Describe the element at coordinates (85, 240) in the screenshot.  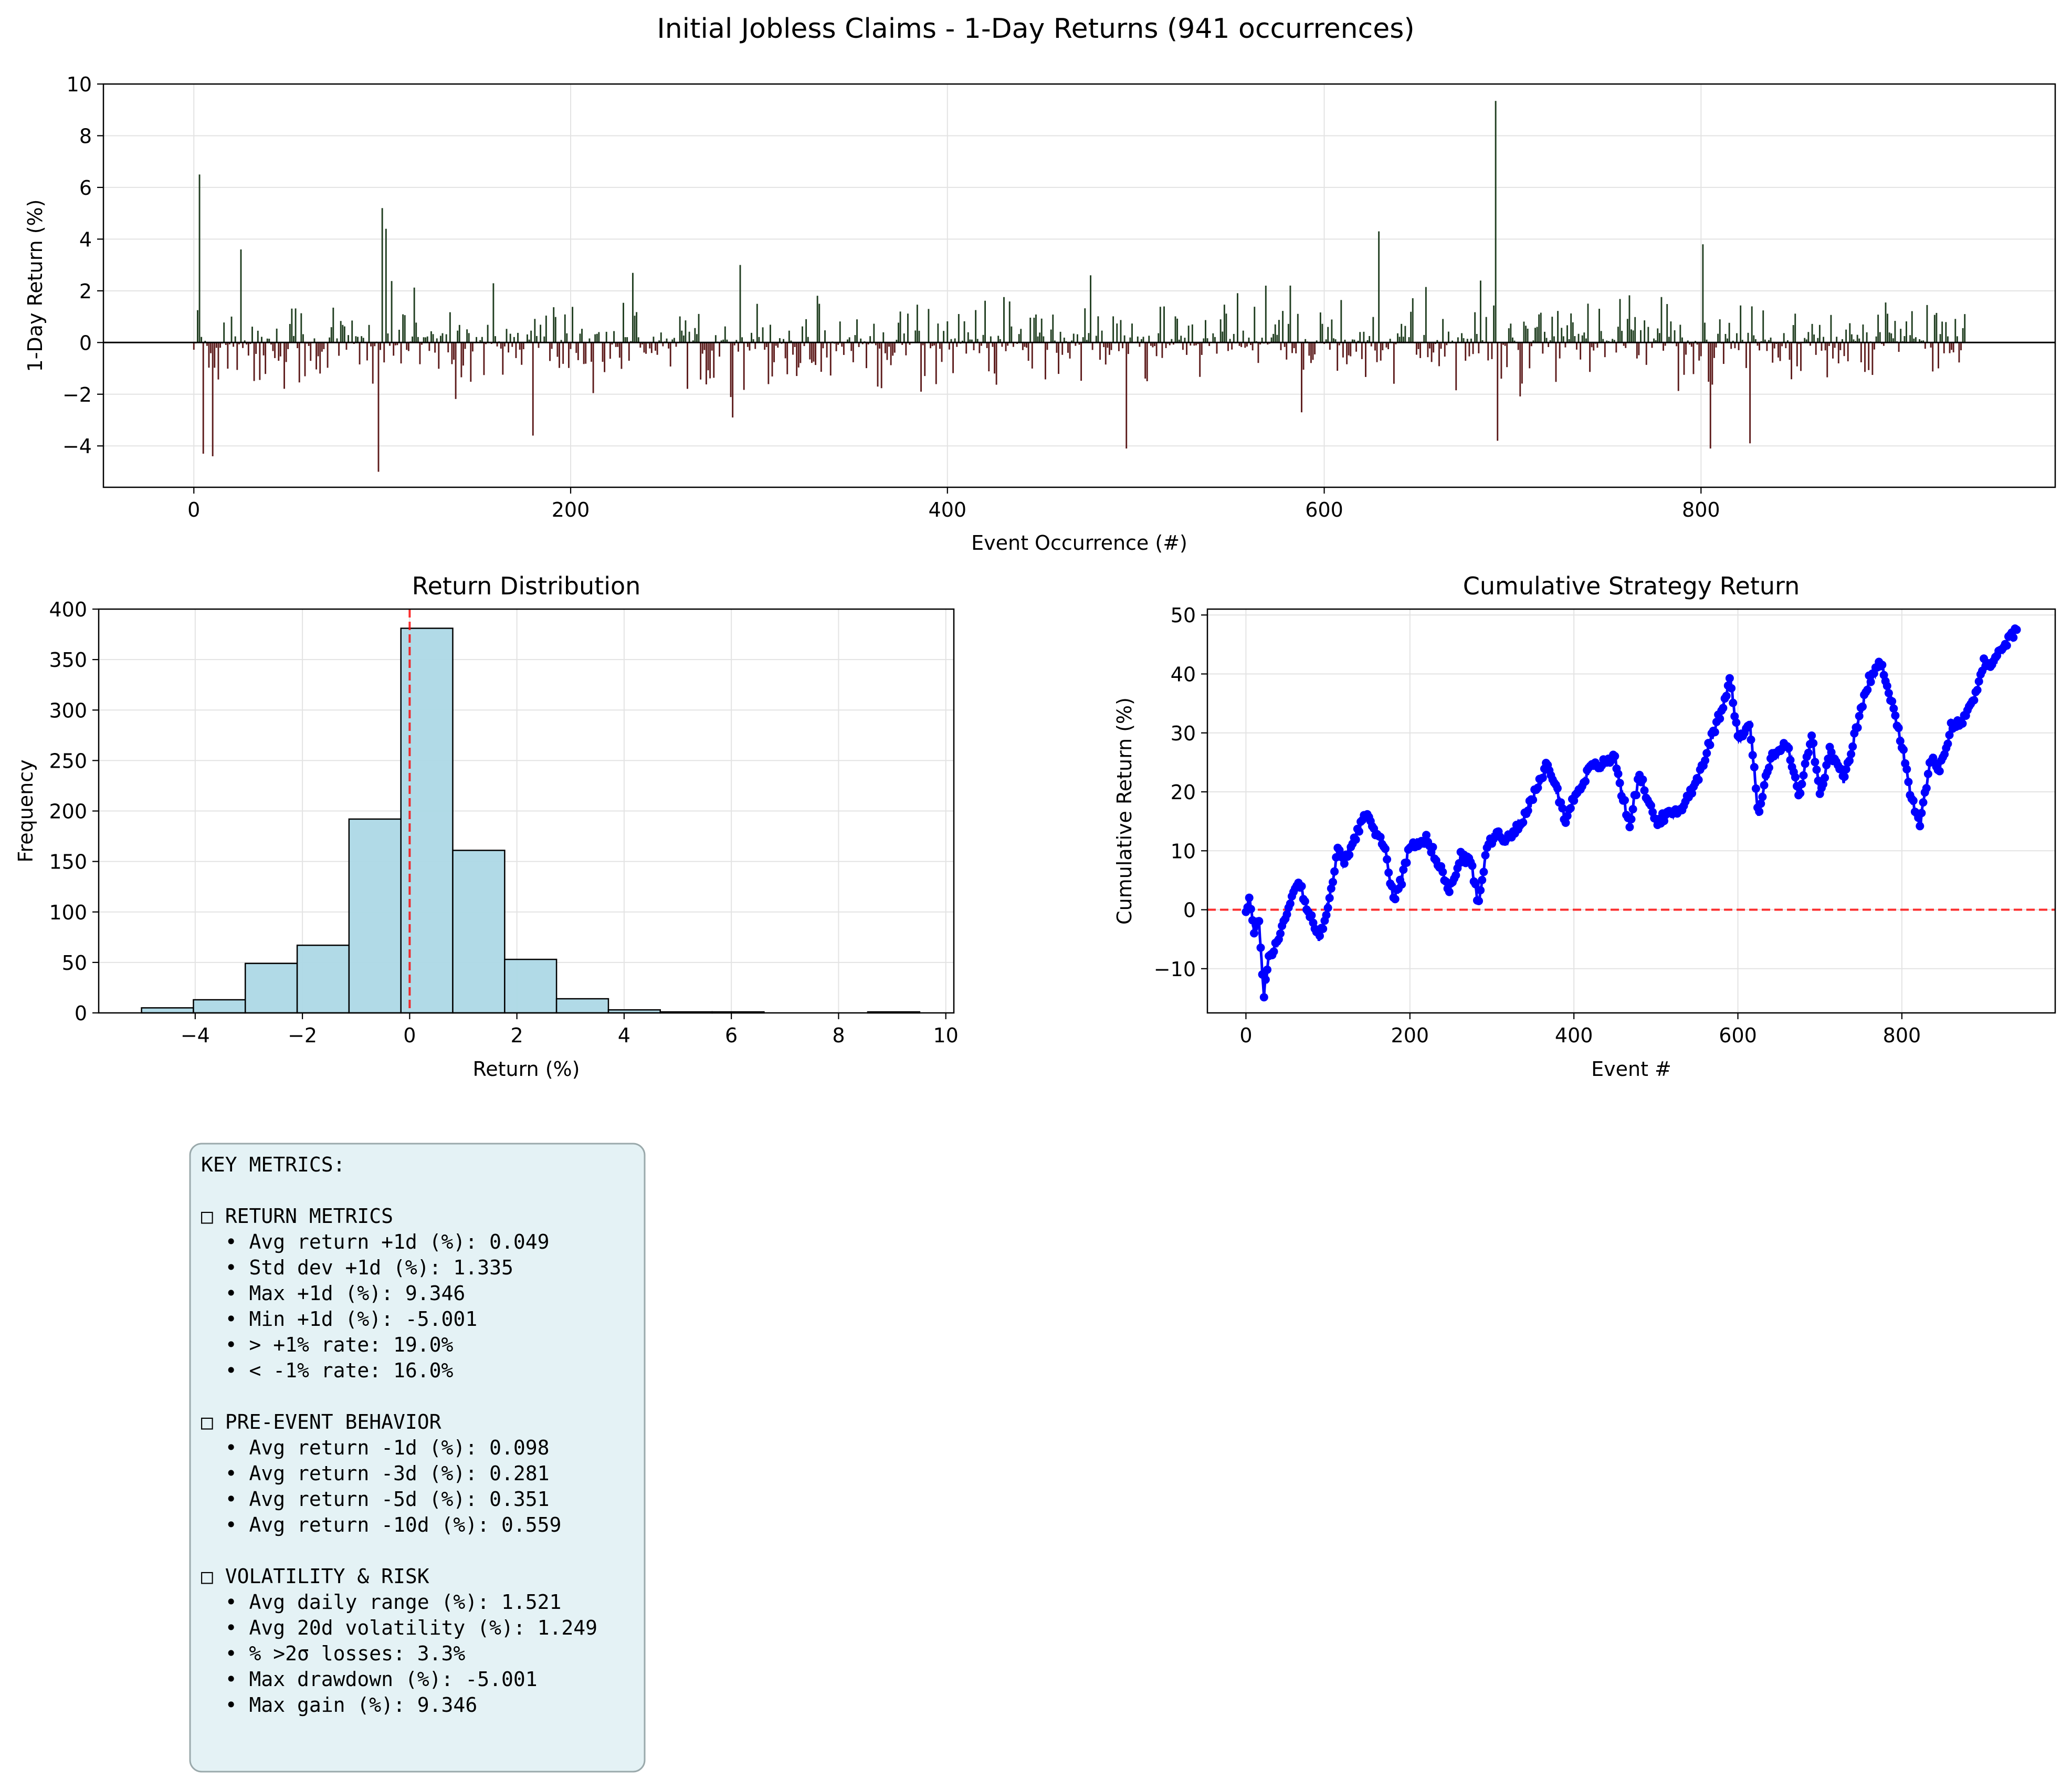
I see `y-tick-label: 4` at that location.